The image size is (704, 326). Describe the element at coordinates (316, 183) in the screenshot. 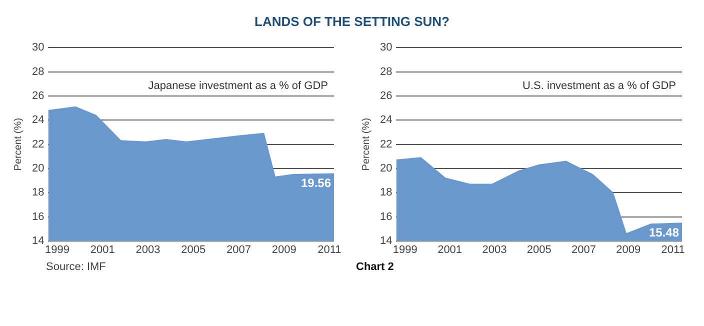

I see `data-label: 19.56` at that location.